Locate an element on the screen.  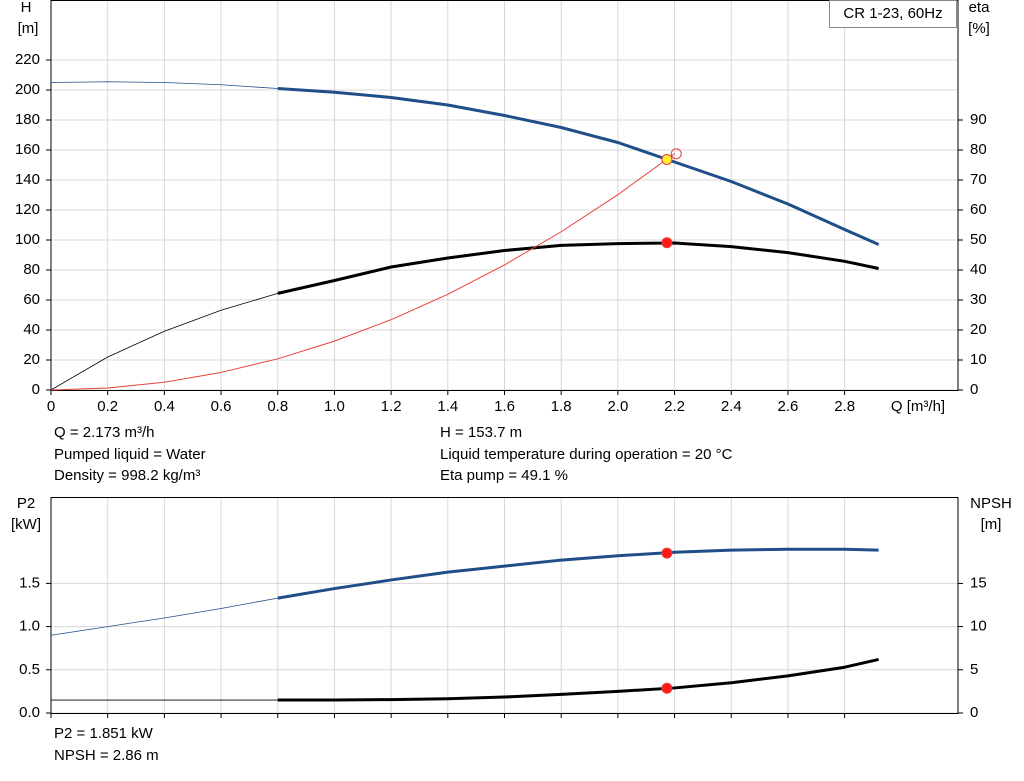
y-tick-label: 60 is located at coordinates (31, 299).